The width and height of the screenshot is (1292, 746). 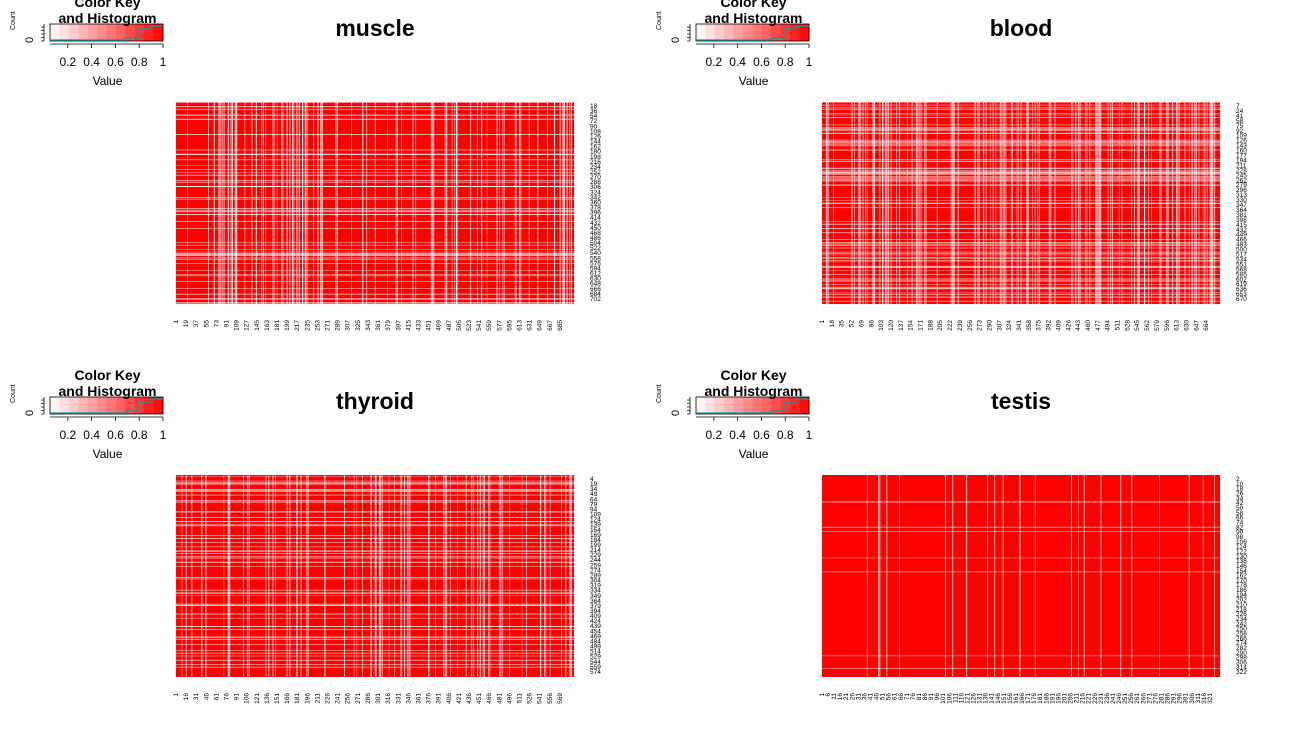 What do you see at coordinates (1241, 245) in the screenshot?
I see `row-label: 483` at bounding box center [1241, 245].